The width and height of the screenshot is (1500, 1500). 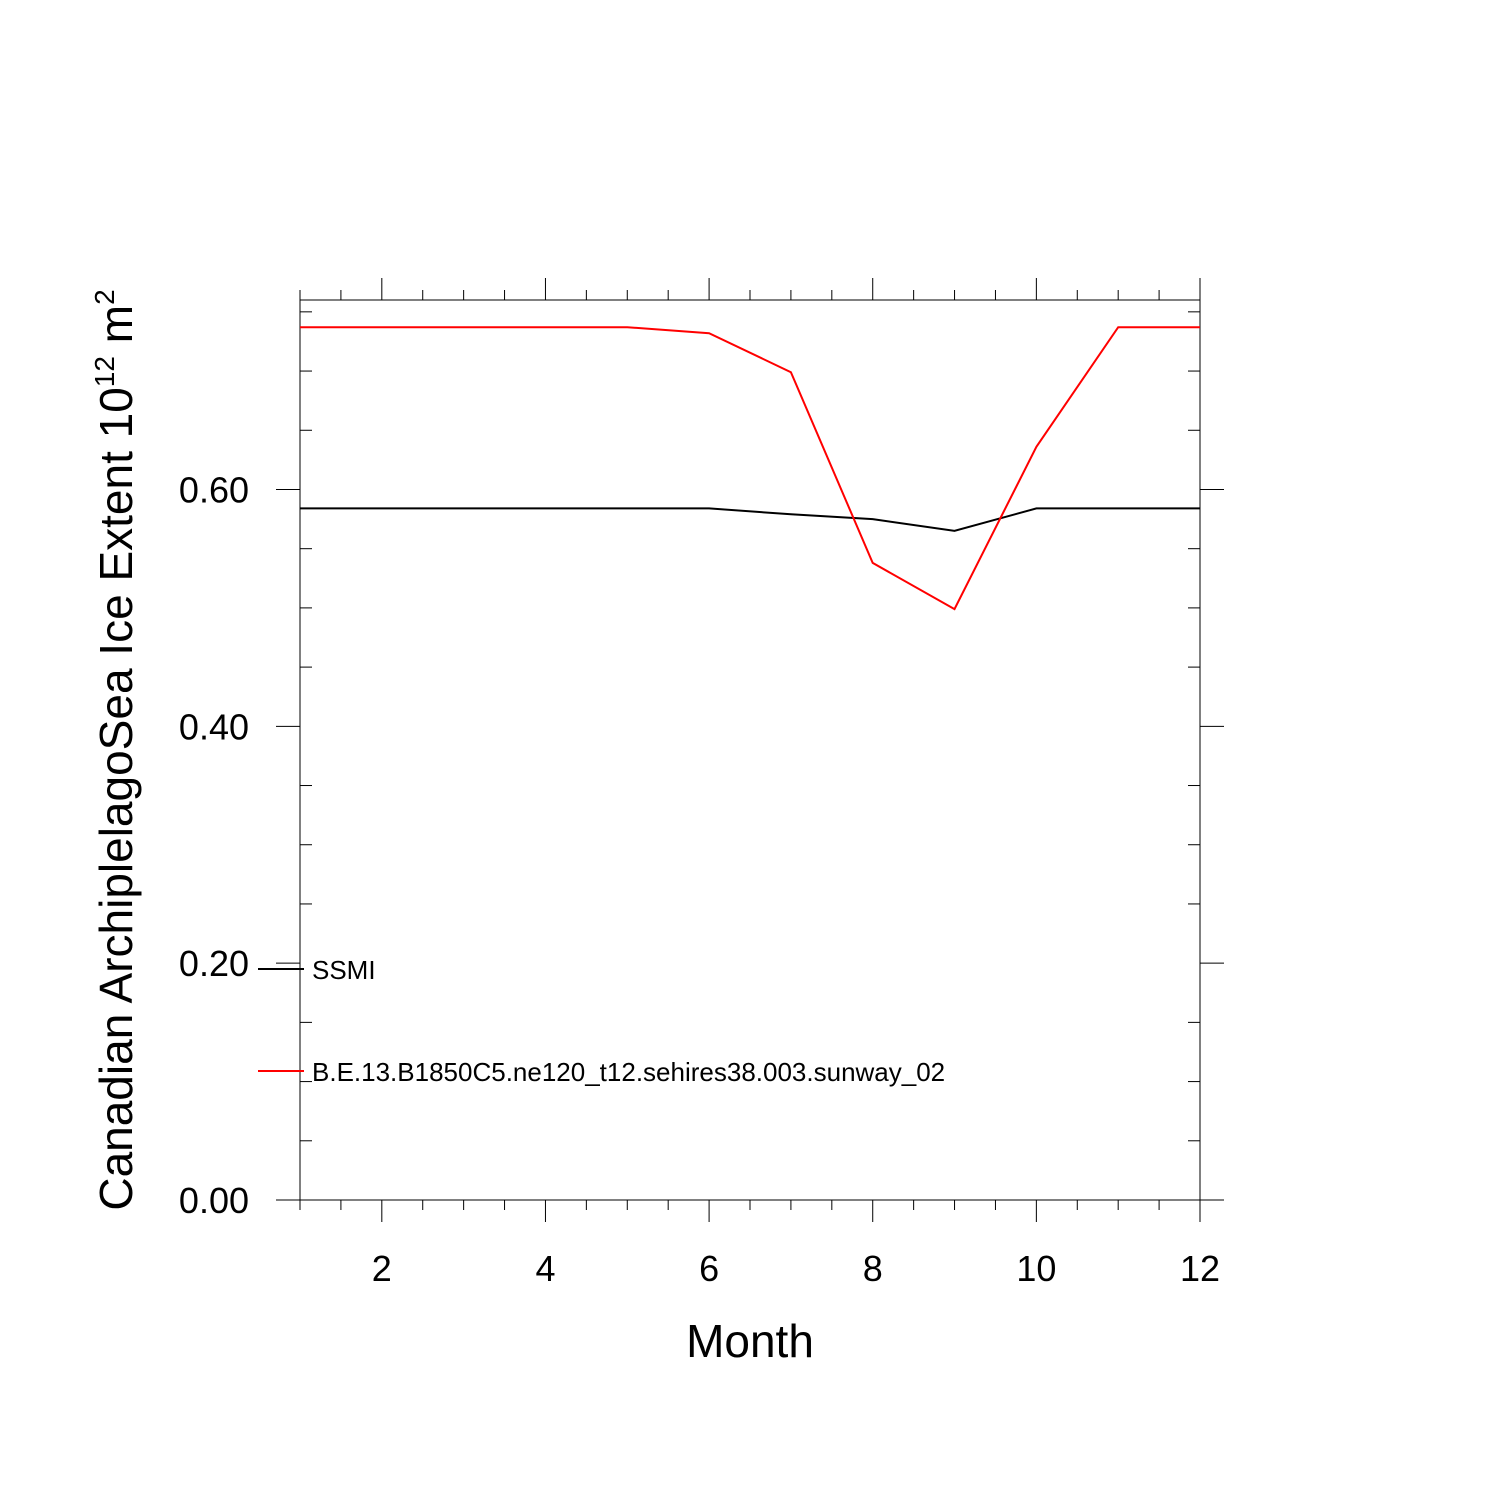 I want to click on x-tick-label: 4, so click(x=545, y=1268).